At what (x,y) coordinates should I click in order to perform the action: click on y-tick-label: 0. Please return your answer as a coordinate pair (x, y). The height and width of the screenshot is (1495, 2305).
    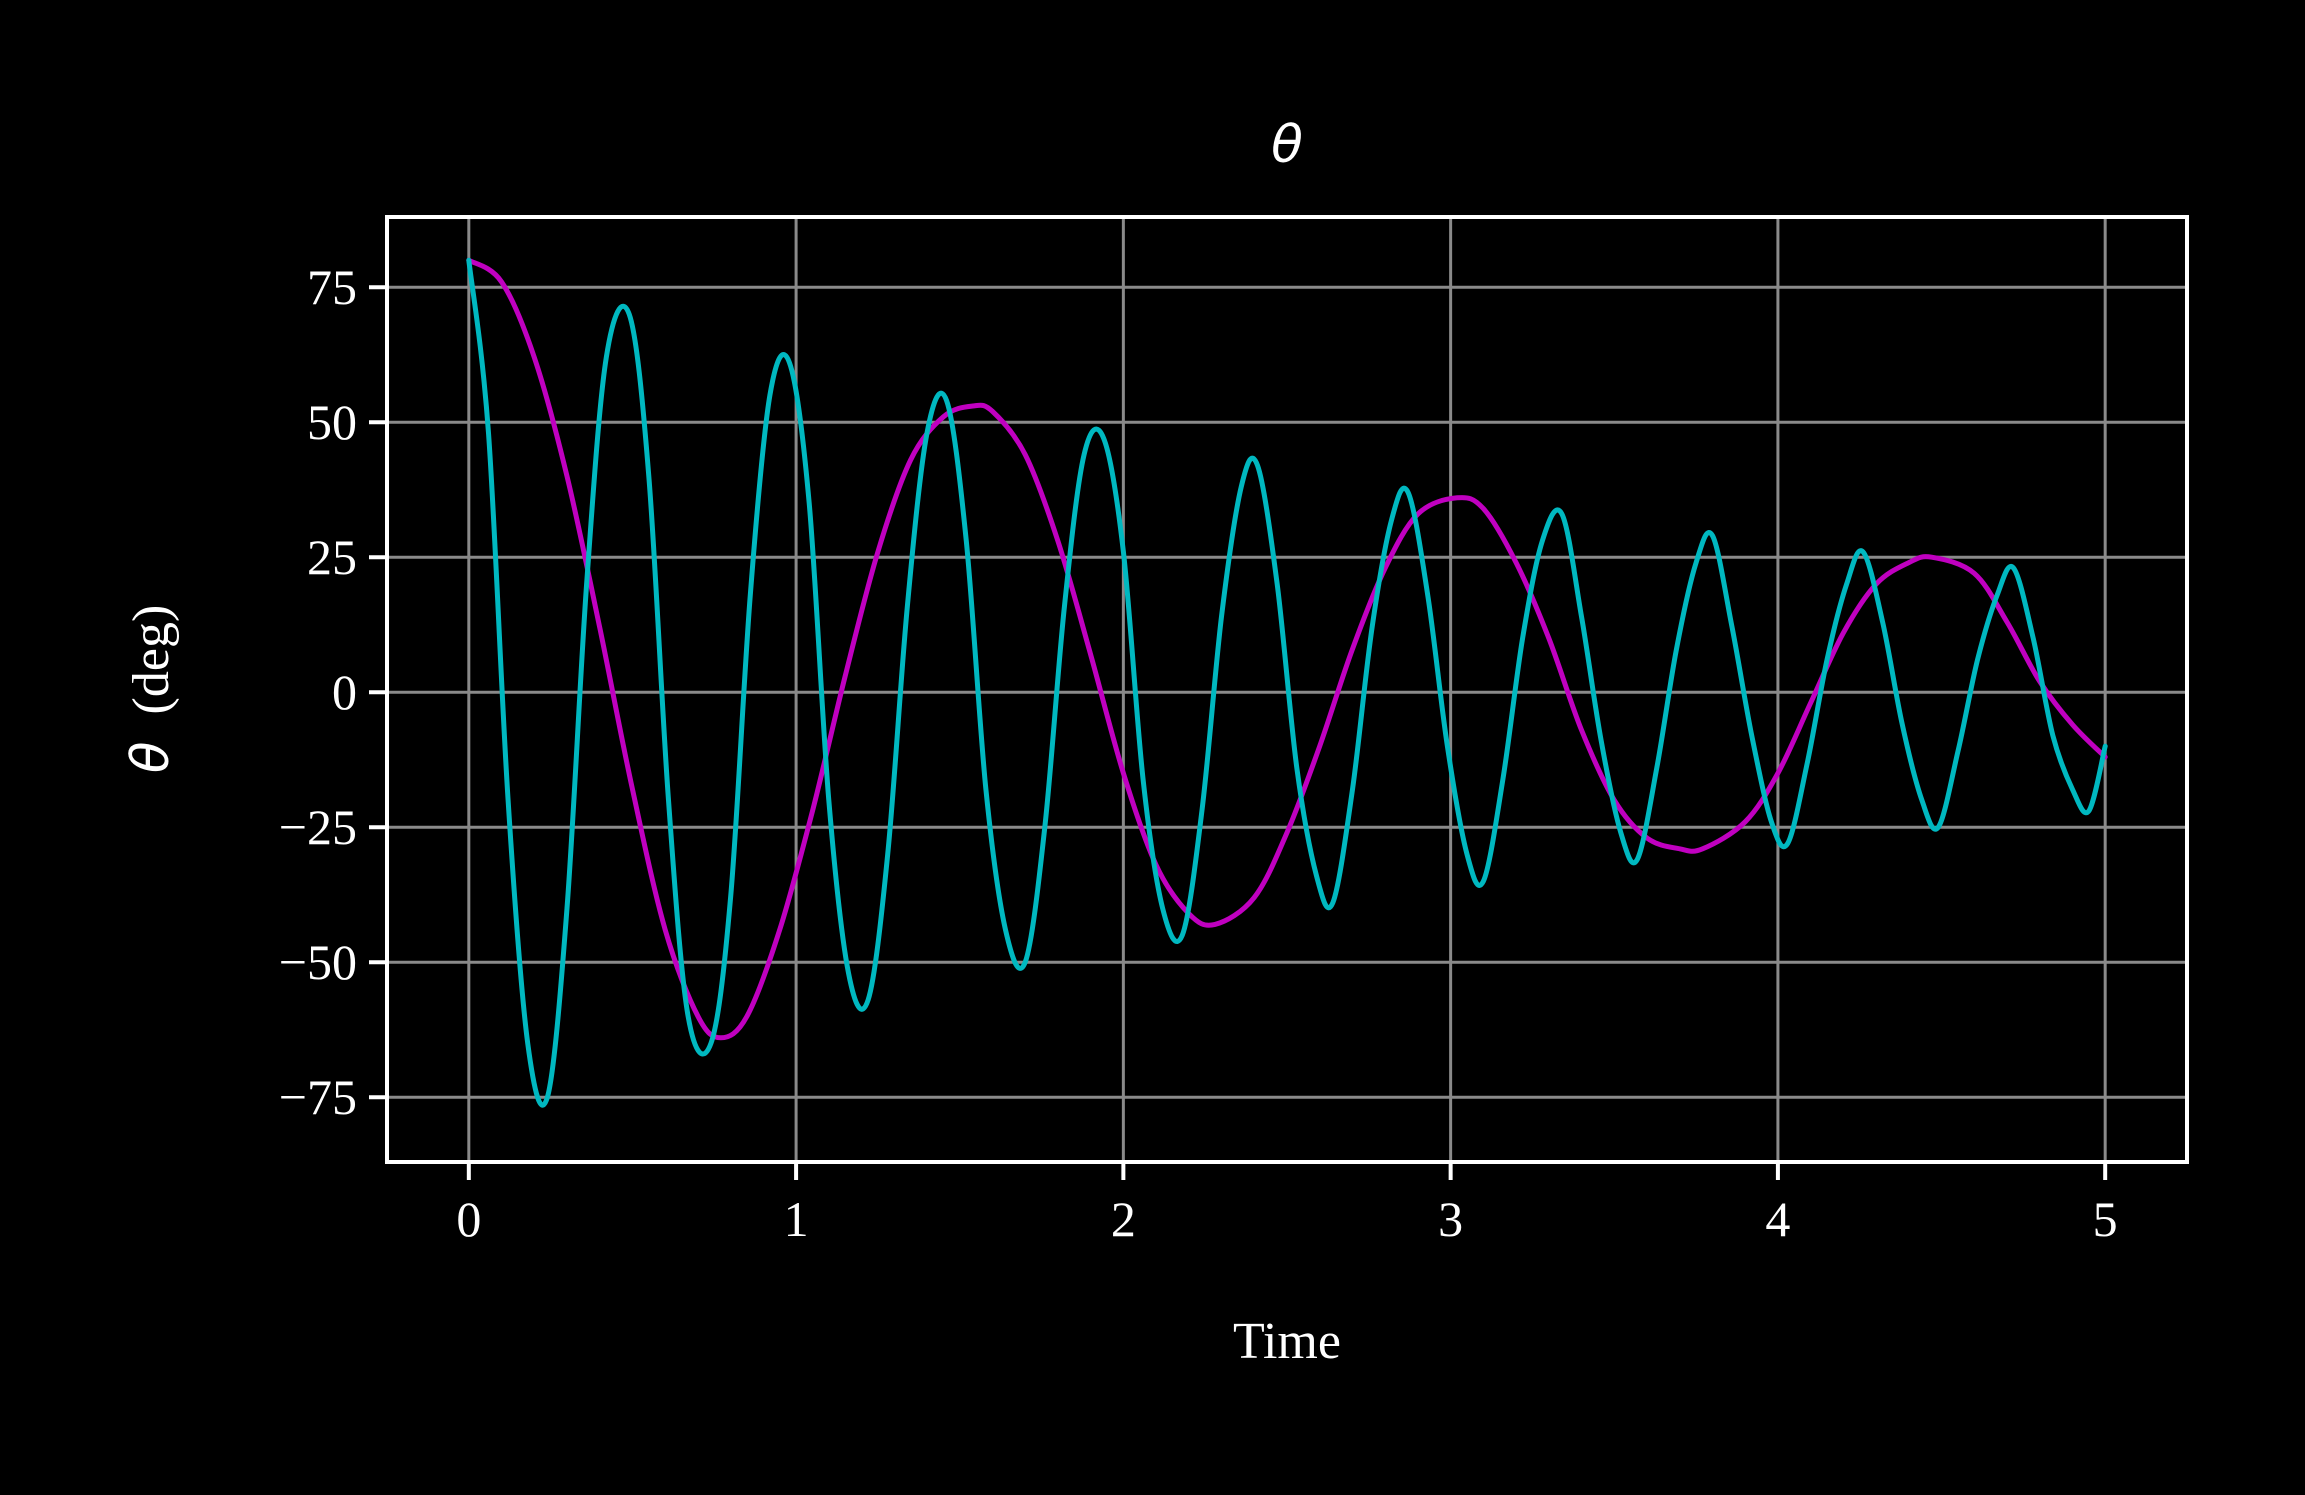
    Looking at the image, I should click on (344, 692).